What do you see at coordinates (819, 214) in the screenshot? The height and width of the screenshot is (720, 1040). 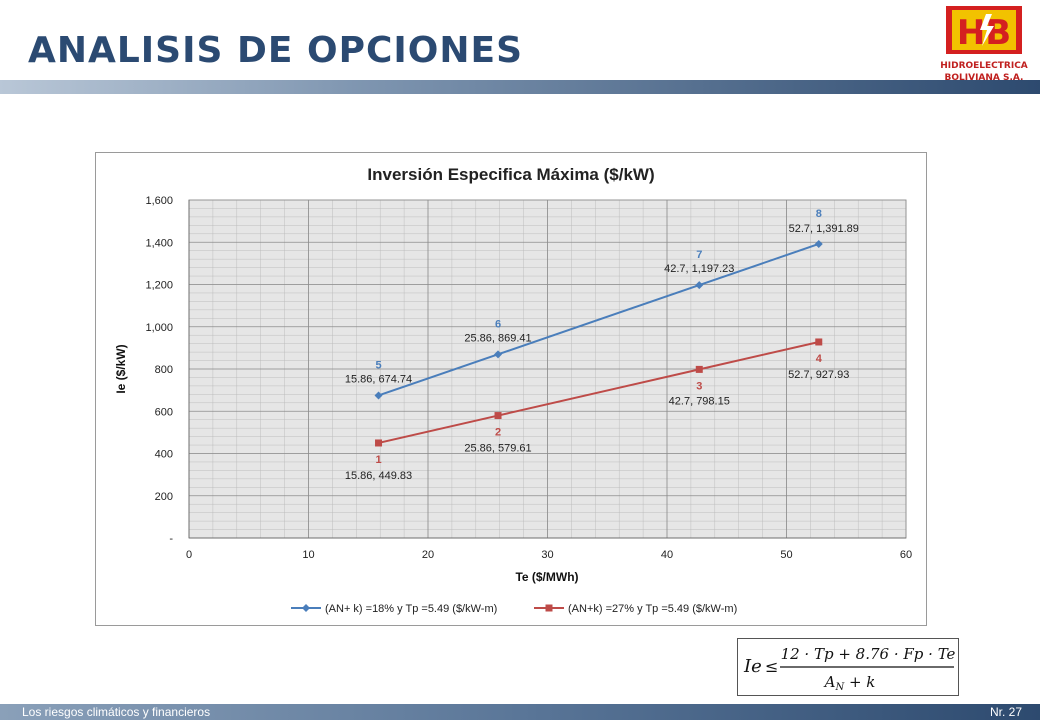 I see `point-number-label: 8` at bounding box center [819, 214].